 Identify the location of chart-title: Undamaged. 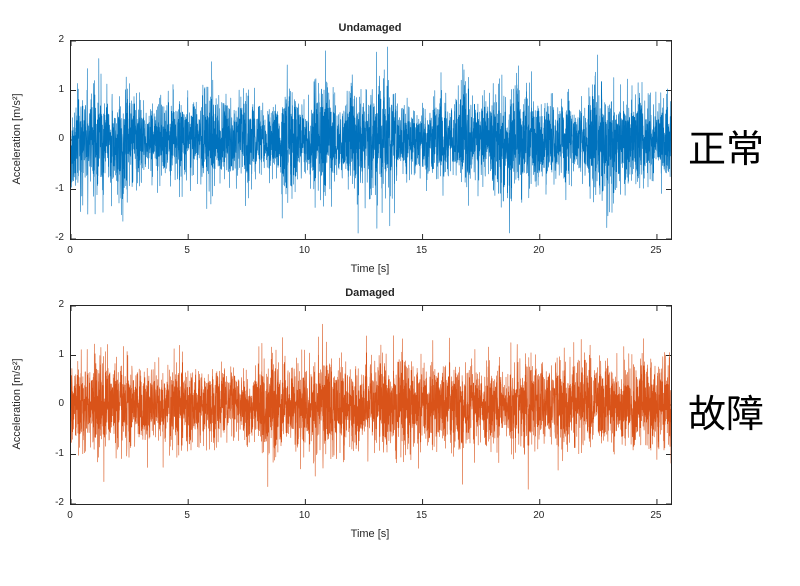
(370, 28).